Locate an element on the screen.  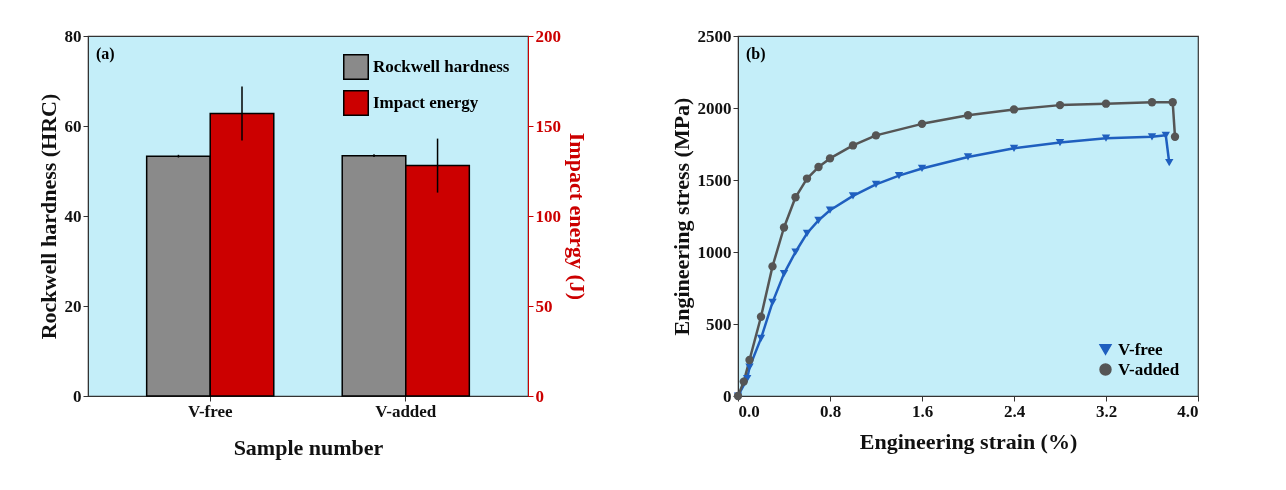
y-tick-label: 2000 is located at coordinates (714, 108).